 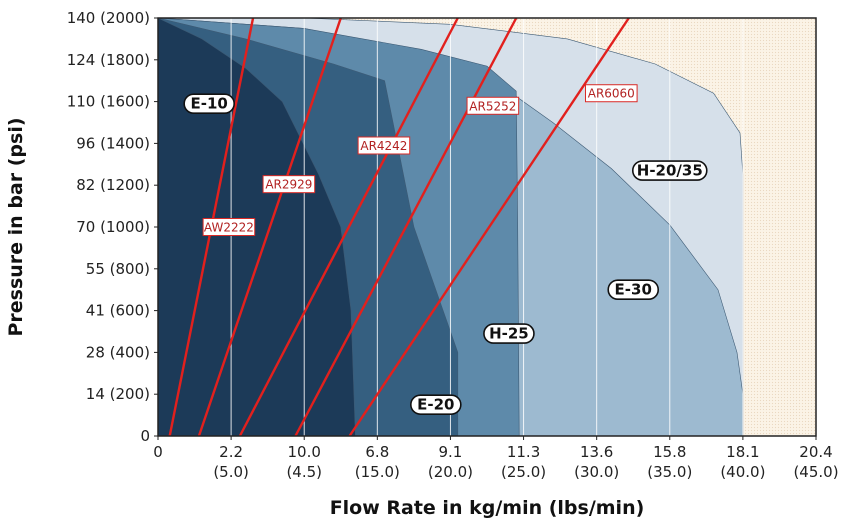 I want to click on x-tick-label: 18.1, so click(x=742, y=452).